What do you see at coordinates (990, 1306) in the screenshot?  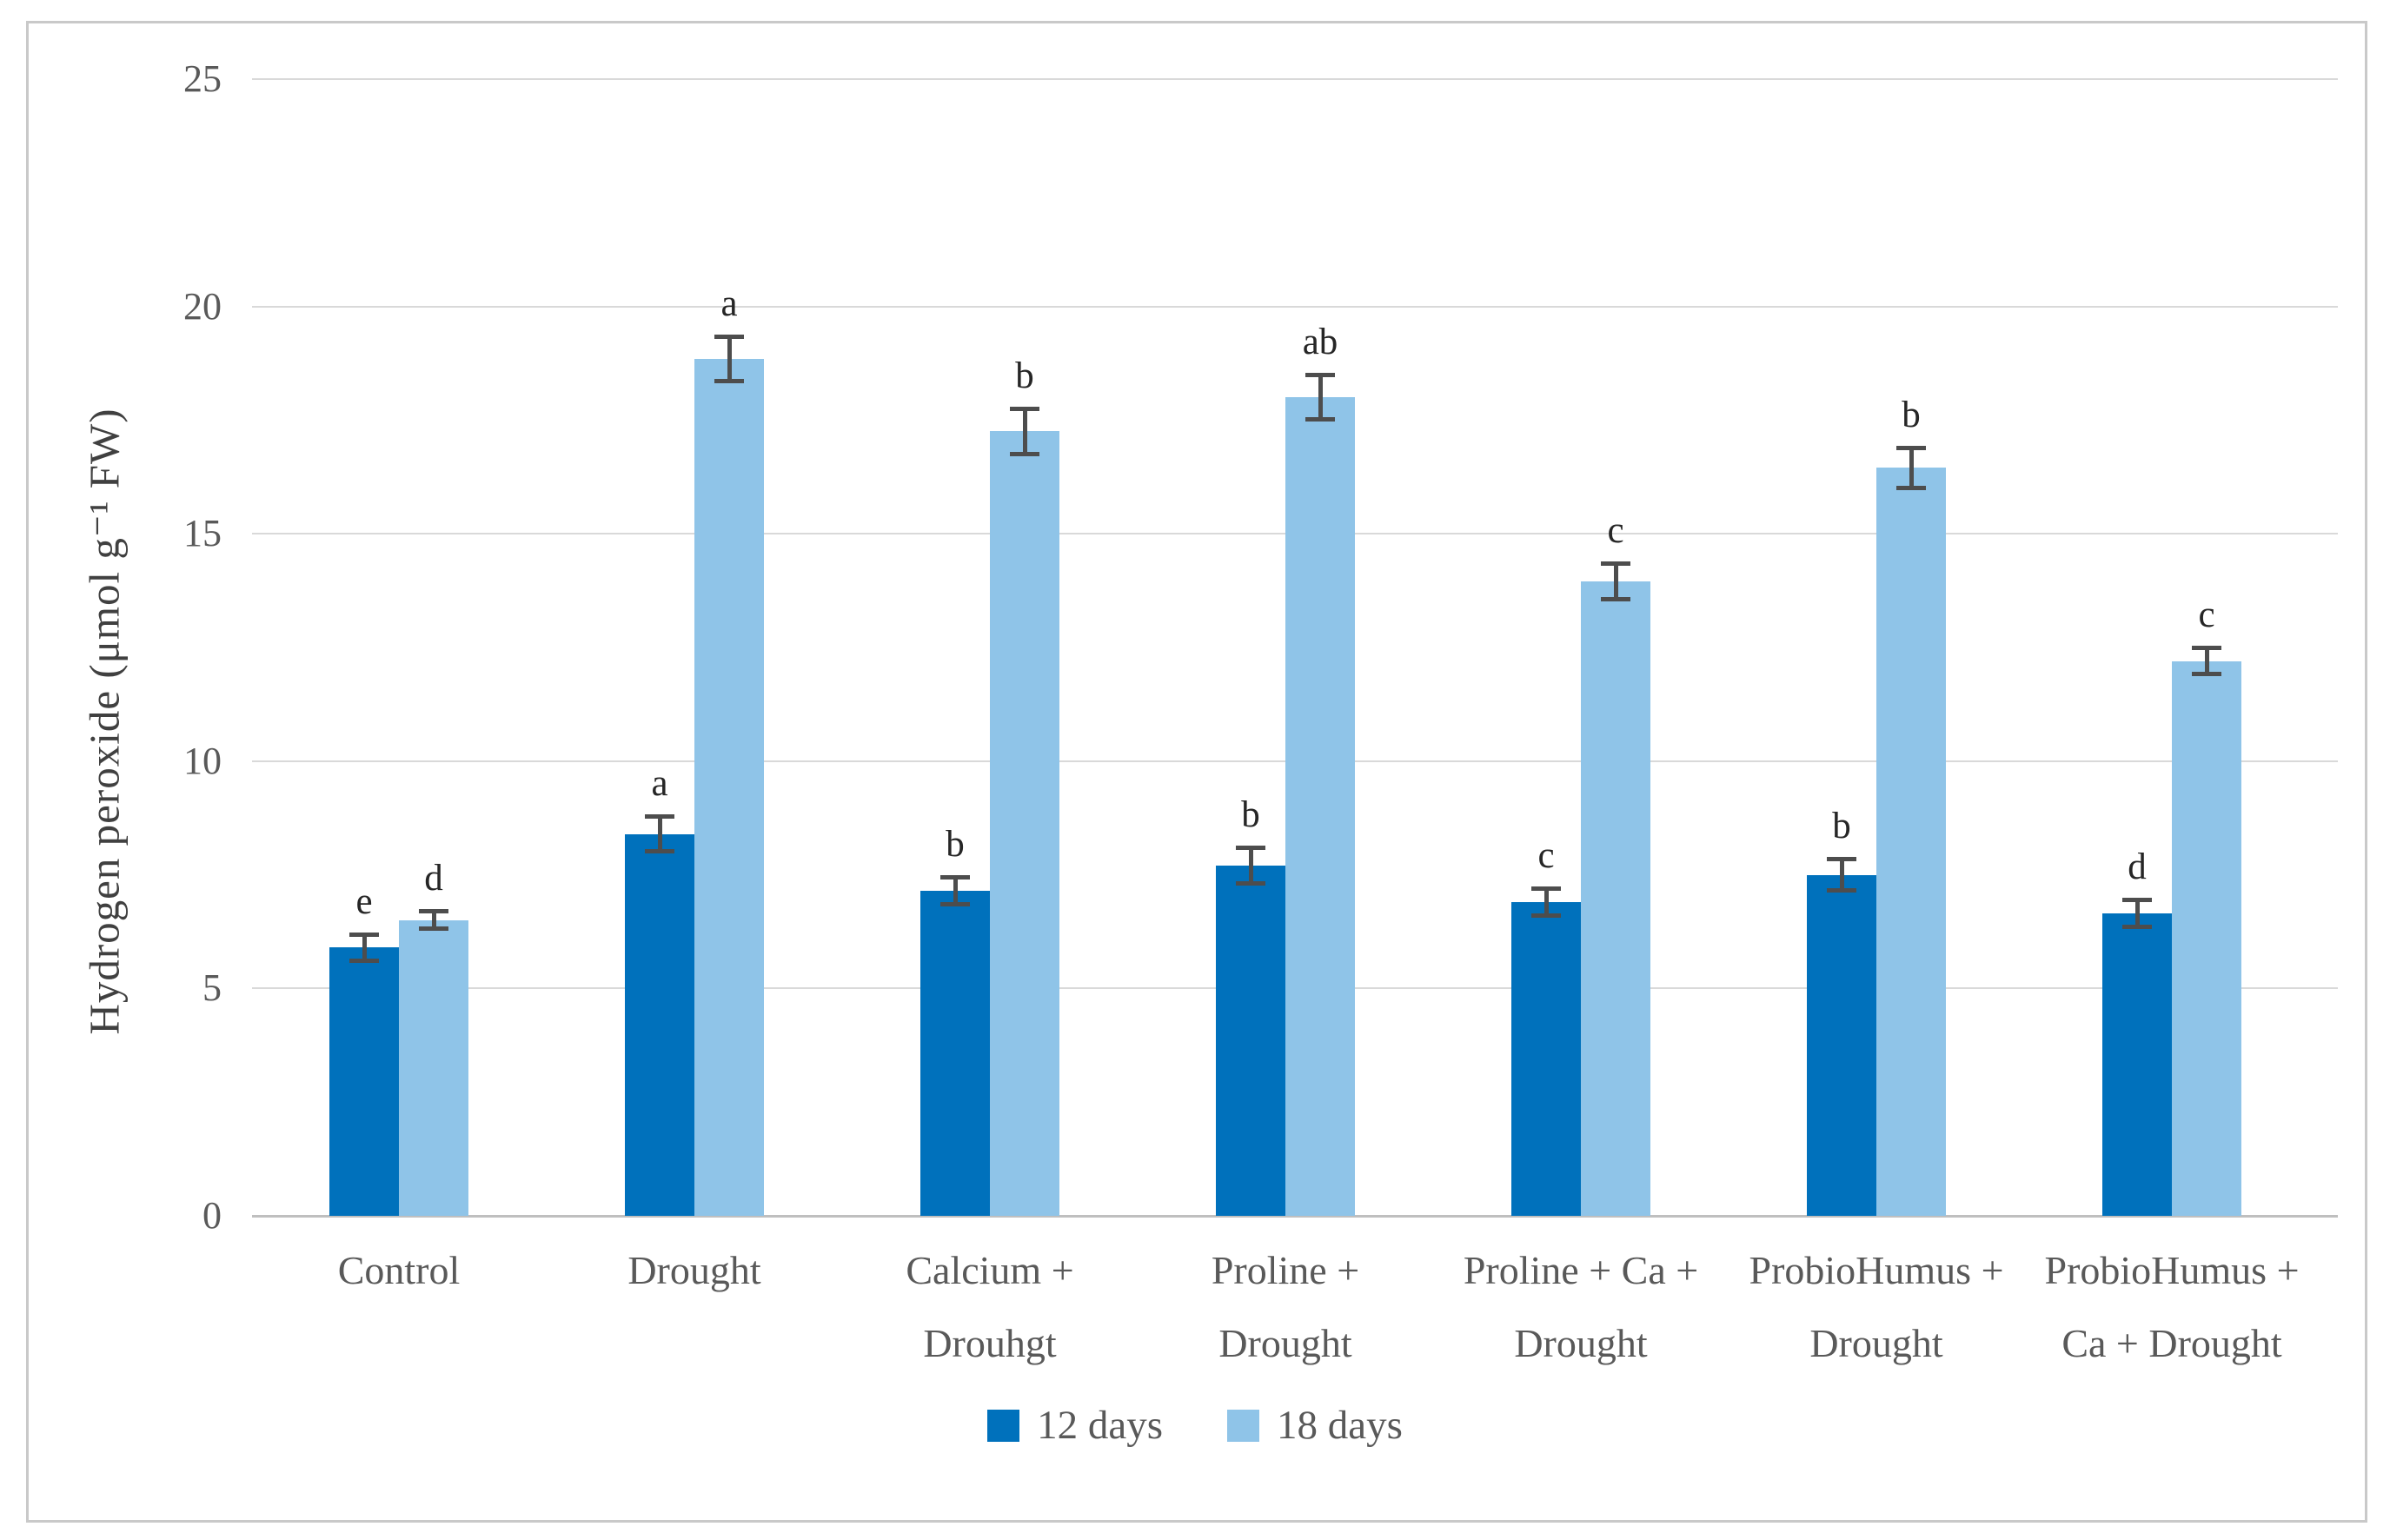 I see `x-category-label: Calcium + Drouhgt` at bounding box center [990, 1306].